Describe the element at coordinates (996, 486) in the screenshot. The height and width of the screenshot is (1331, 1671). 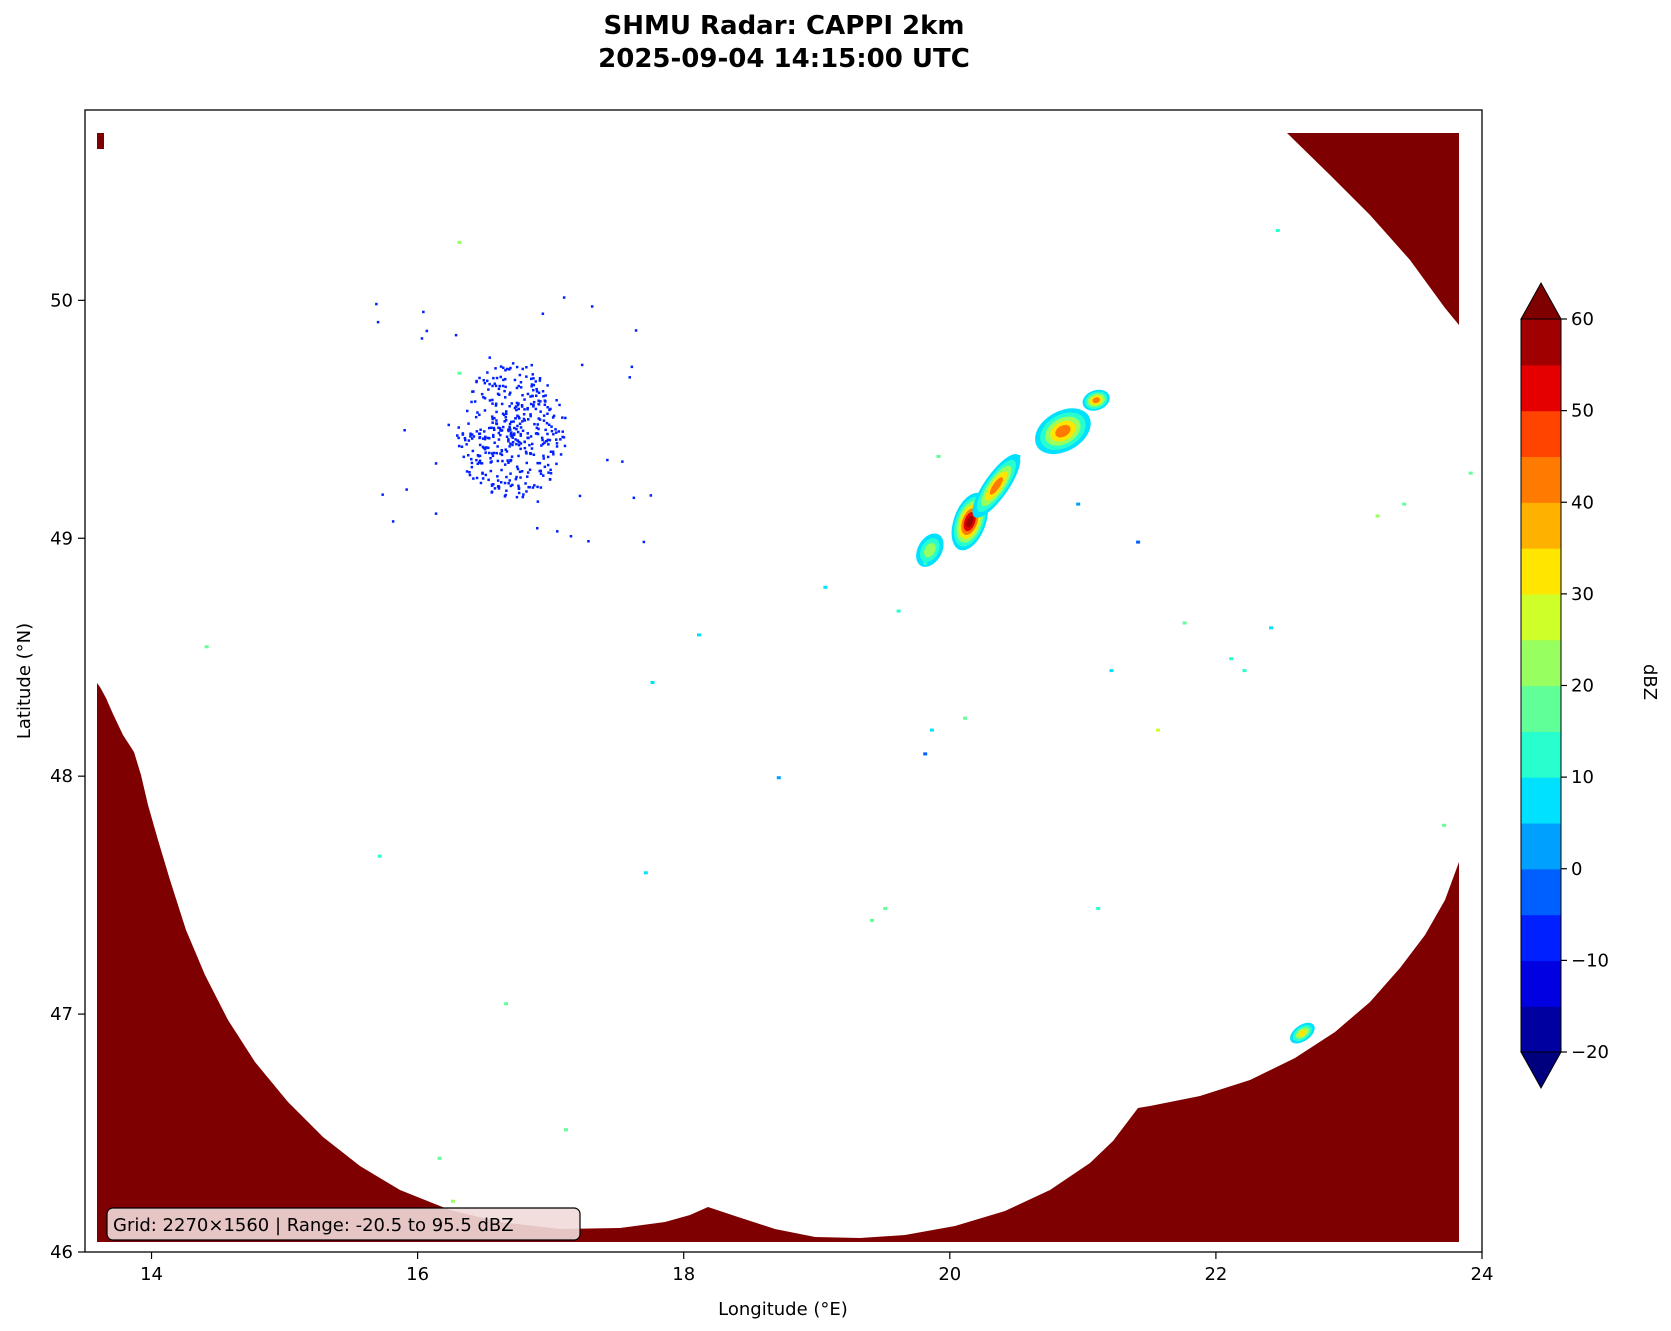
I see `storm-cell-band` at that location.